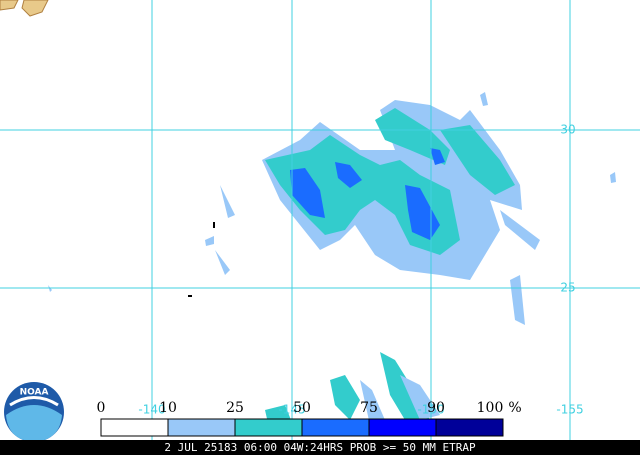 Image resolution: width=640 pixels, height=455 pixels. Describe the element at coordinates (34, 412) in the screenshot. I see `noaa-logo: NOAA` at that location.